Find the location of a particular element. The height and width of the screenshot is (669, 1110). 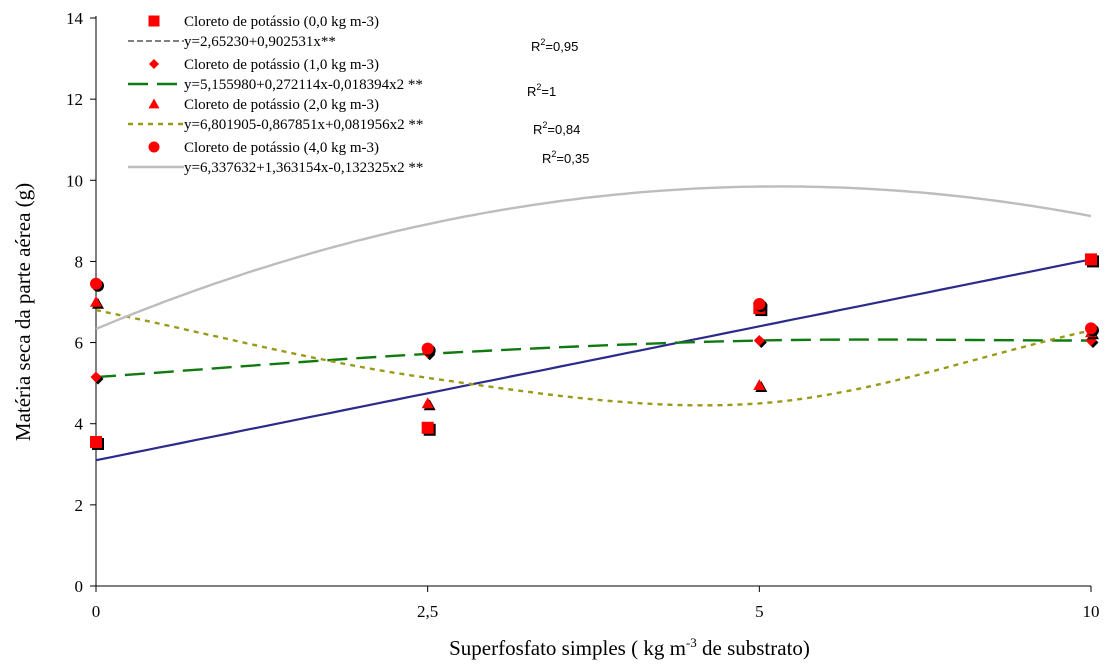

legend-equation-series-3: y=6,801905-0,867851x+0,081956x2 ** is located at coordinates (303, 125).